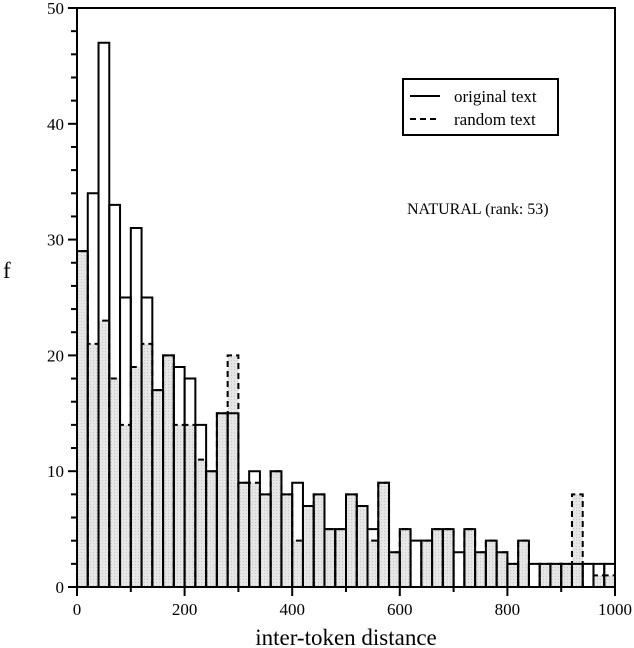  I want to click on chart-annotation: NATURAL (rank: 53), so click(478, 209).